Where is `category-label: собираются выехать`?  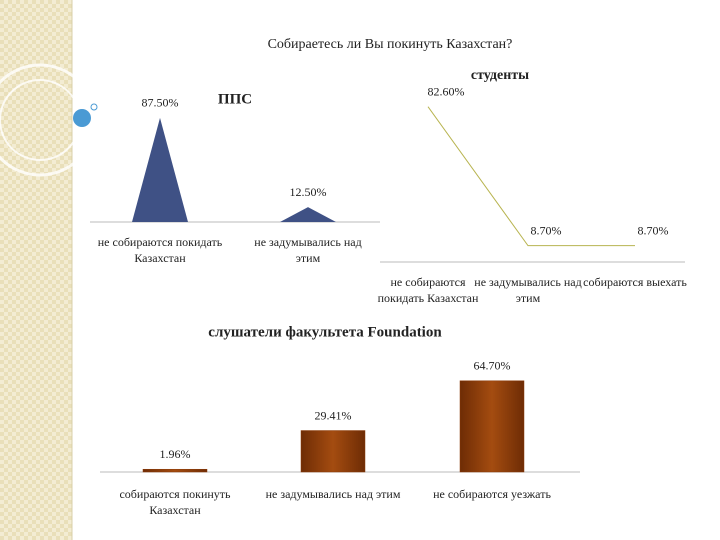
category-label: собираются выехать is located at coordinates (635, 282).